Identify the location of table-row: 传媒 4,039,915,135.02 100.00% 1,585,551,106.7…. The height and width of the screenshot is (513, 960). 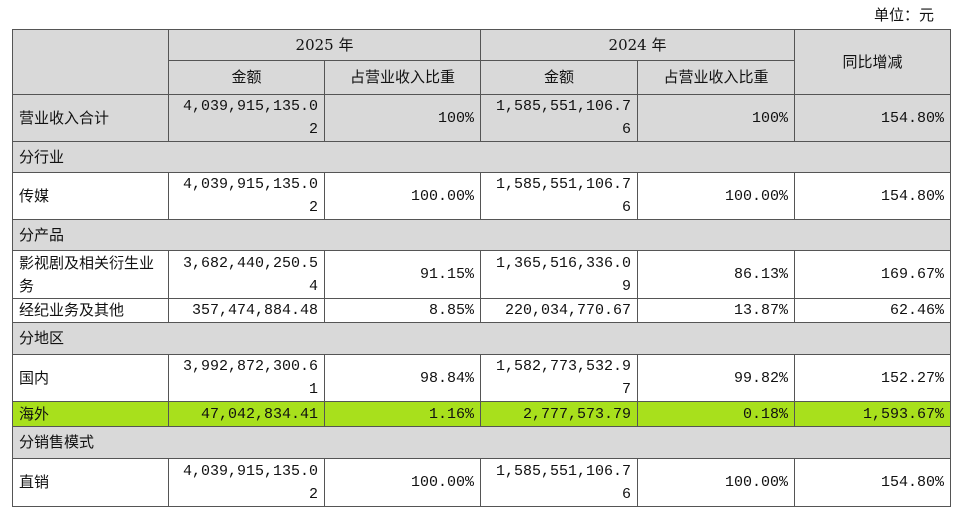
(482, 196).